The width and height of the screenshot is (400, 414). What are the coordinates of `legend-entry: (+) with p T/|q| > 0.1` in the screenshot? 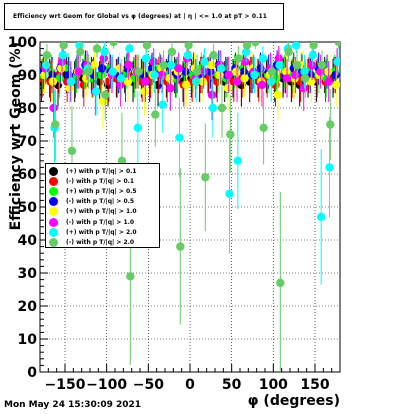 It's located at (102, 171).